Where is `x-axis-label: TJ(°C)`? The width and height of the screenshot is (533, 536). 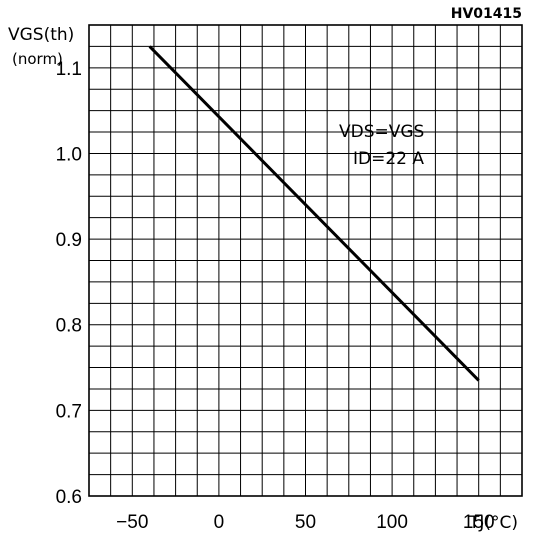
x-axis-label: TJ(°C) is located at coordinates (493, 523).